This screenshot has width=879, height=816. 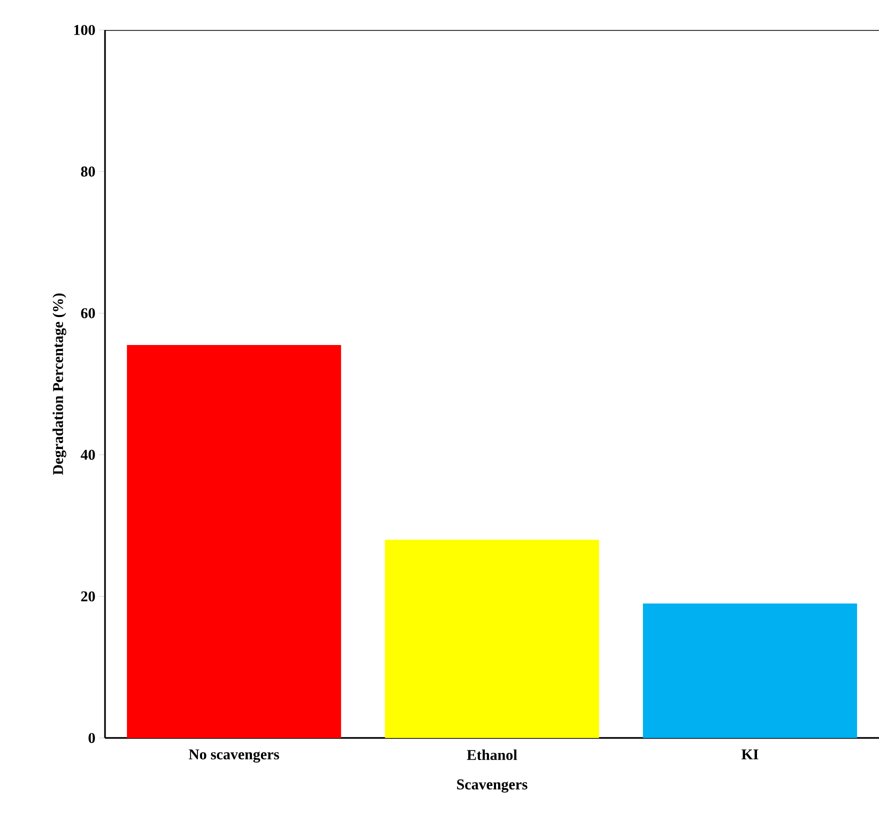 I want to click on y-tick-label: 80, so click(x=88, y=171).